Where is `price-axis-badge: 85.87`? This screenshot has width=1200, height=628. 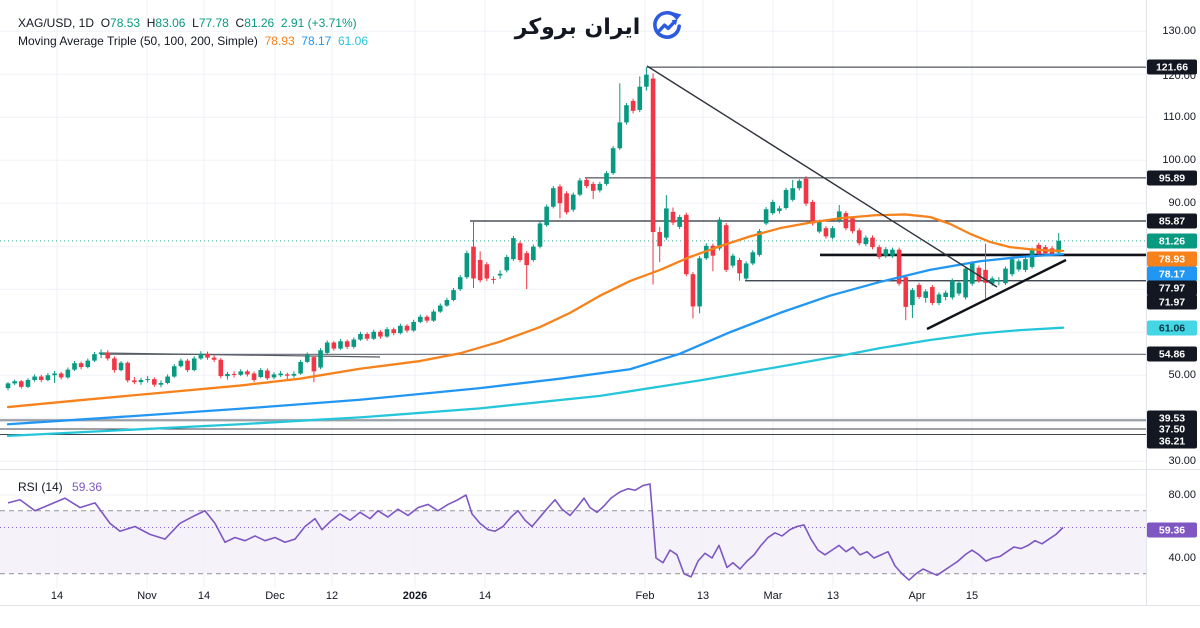
price-axis-badge: 85.87 is located at coordinates (1172, 221).